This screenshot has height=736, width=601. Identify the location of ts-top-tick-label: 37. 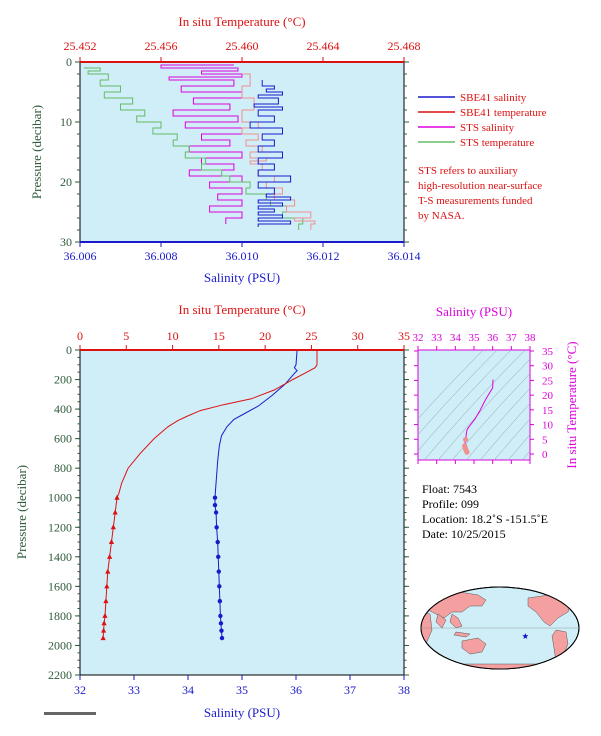
(512, 338).